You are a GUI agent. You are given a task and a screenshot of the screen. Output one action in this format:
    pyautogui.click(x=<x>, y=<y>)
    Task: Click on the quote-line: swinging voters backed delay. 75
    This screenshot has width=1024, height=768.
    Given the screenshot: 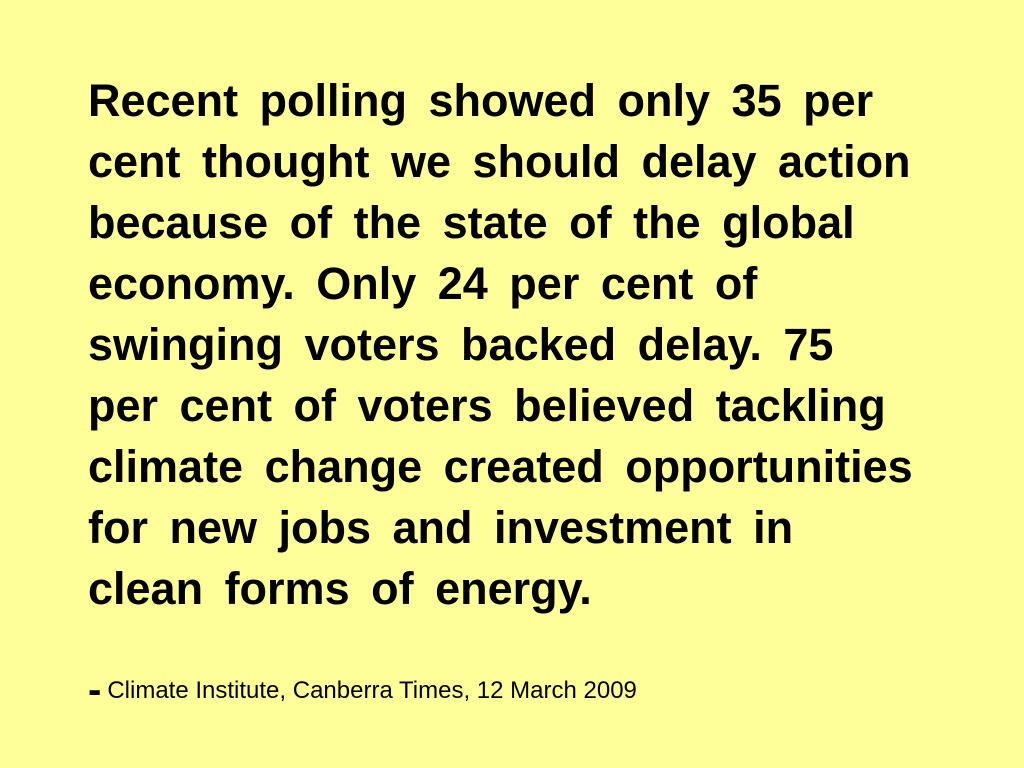 What is the action you would take?
    pyautogui.click(x=461, y=344)
    